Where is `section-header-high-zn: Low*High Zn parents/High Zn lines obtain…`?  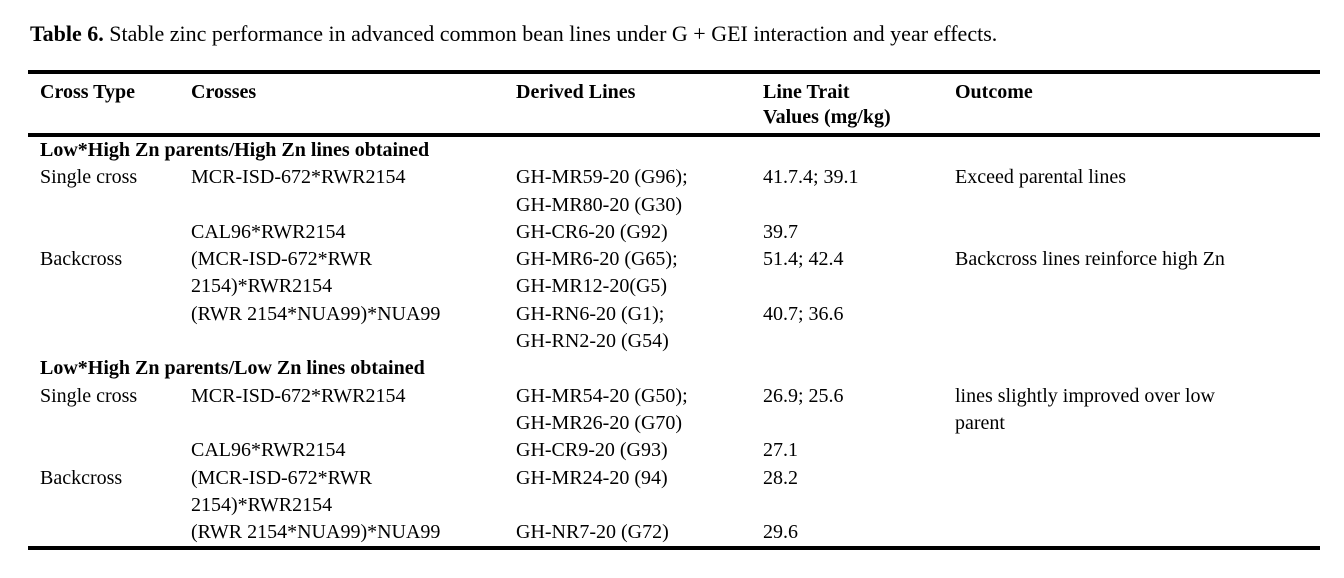
section-header-high-zn: Low*High Zn parents/High Zn lines obtain… is located at coordinates (674, 149).